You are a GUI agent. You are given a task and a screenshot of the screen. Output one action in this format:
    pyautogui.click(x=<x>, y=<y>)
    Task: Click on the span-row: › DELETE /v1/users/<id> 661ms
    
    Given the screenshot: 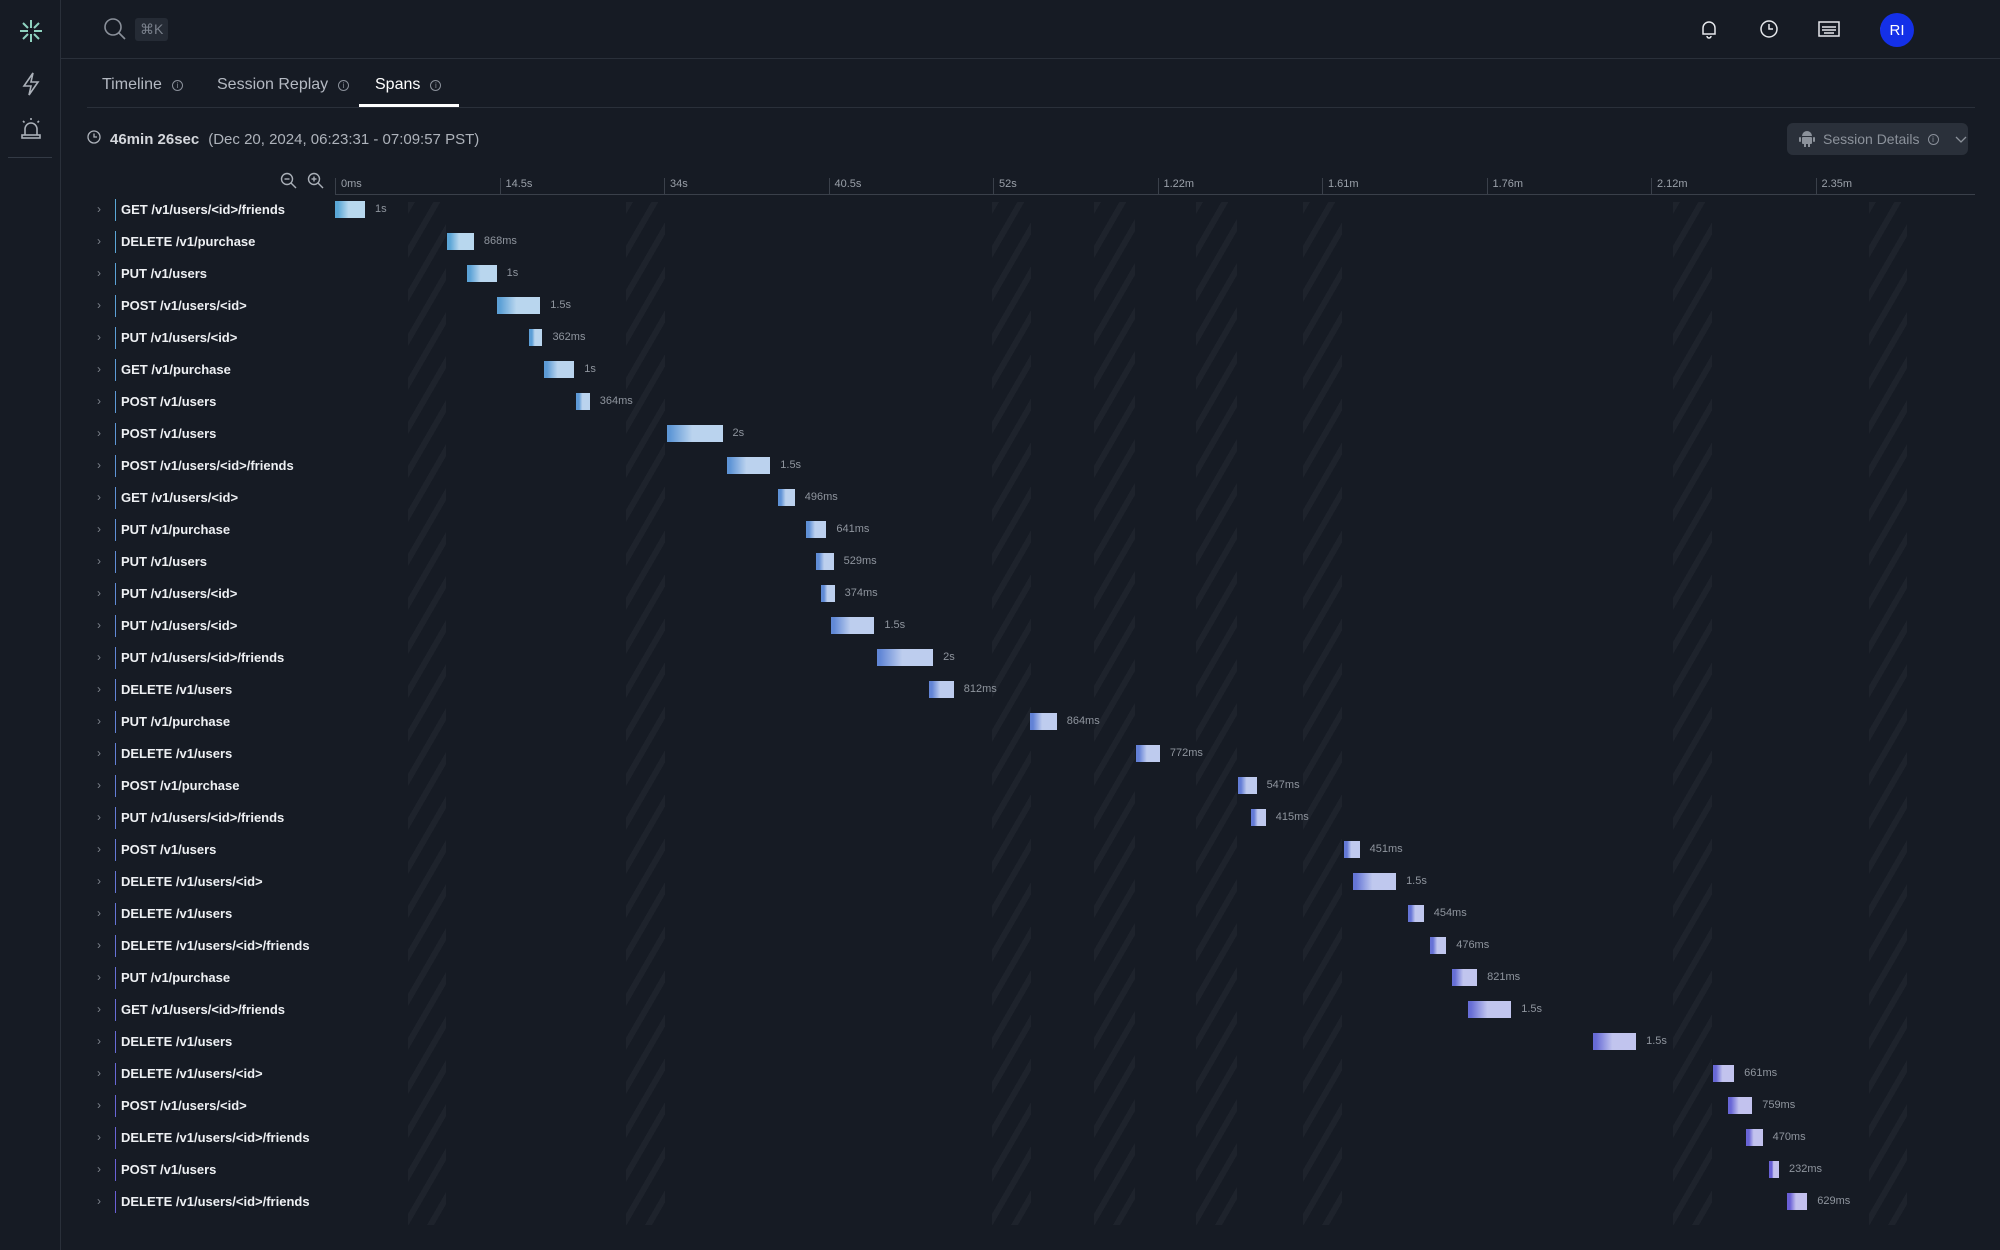 What is the action you would take?
    pyautogui.click(x=1000, y=1075)
    